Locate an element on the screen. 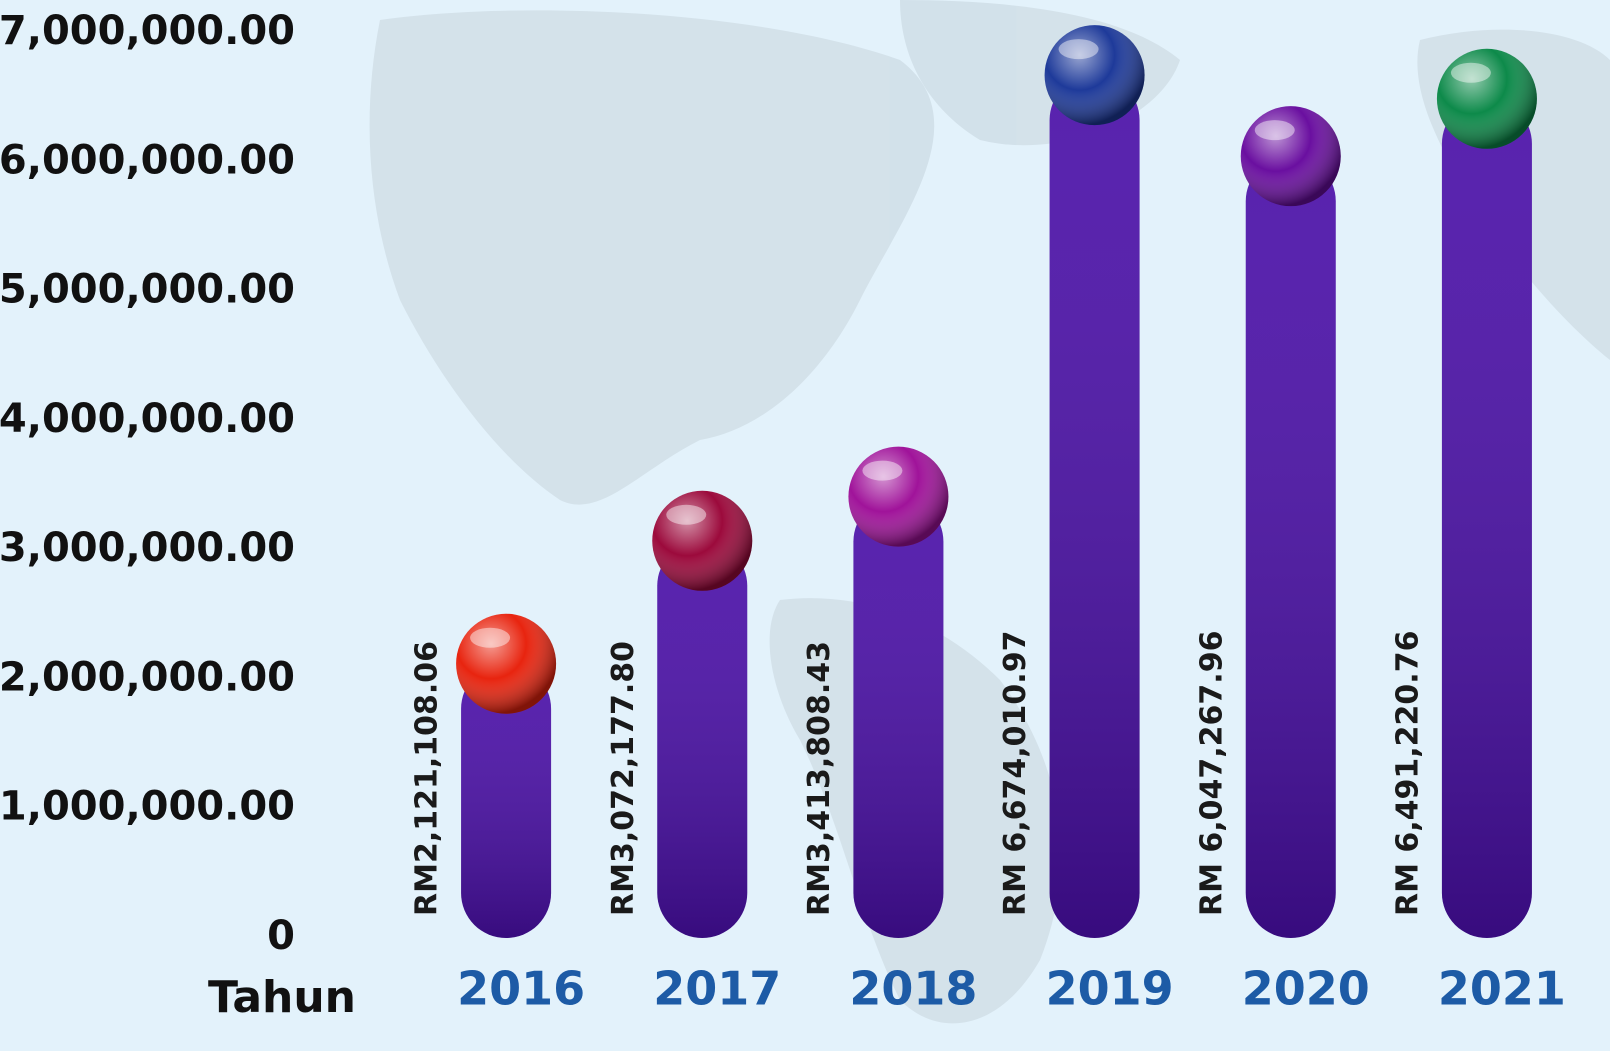  y-tick-label: 0 is located at coordinates (281, 936).